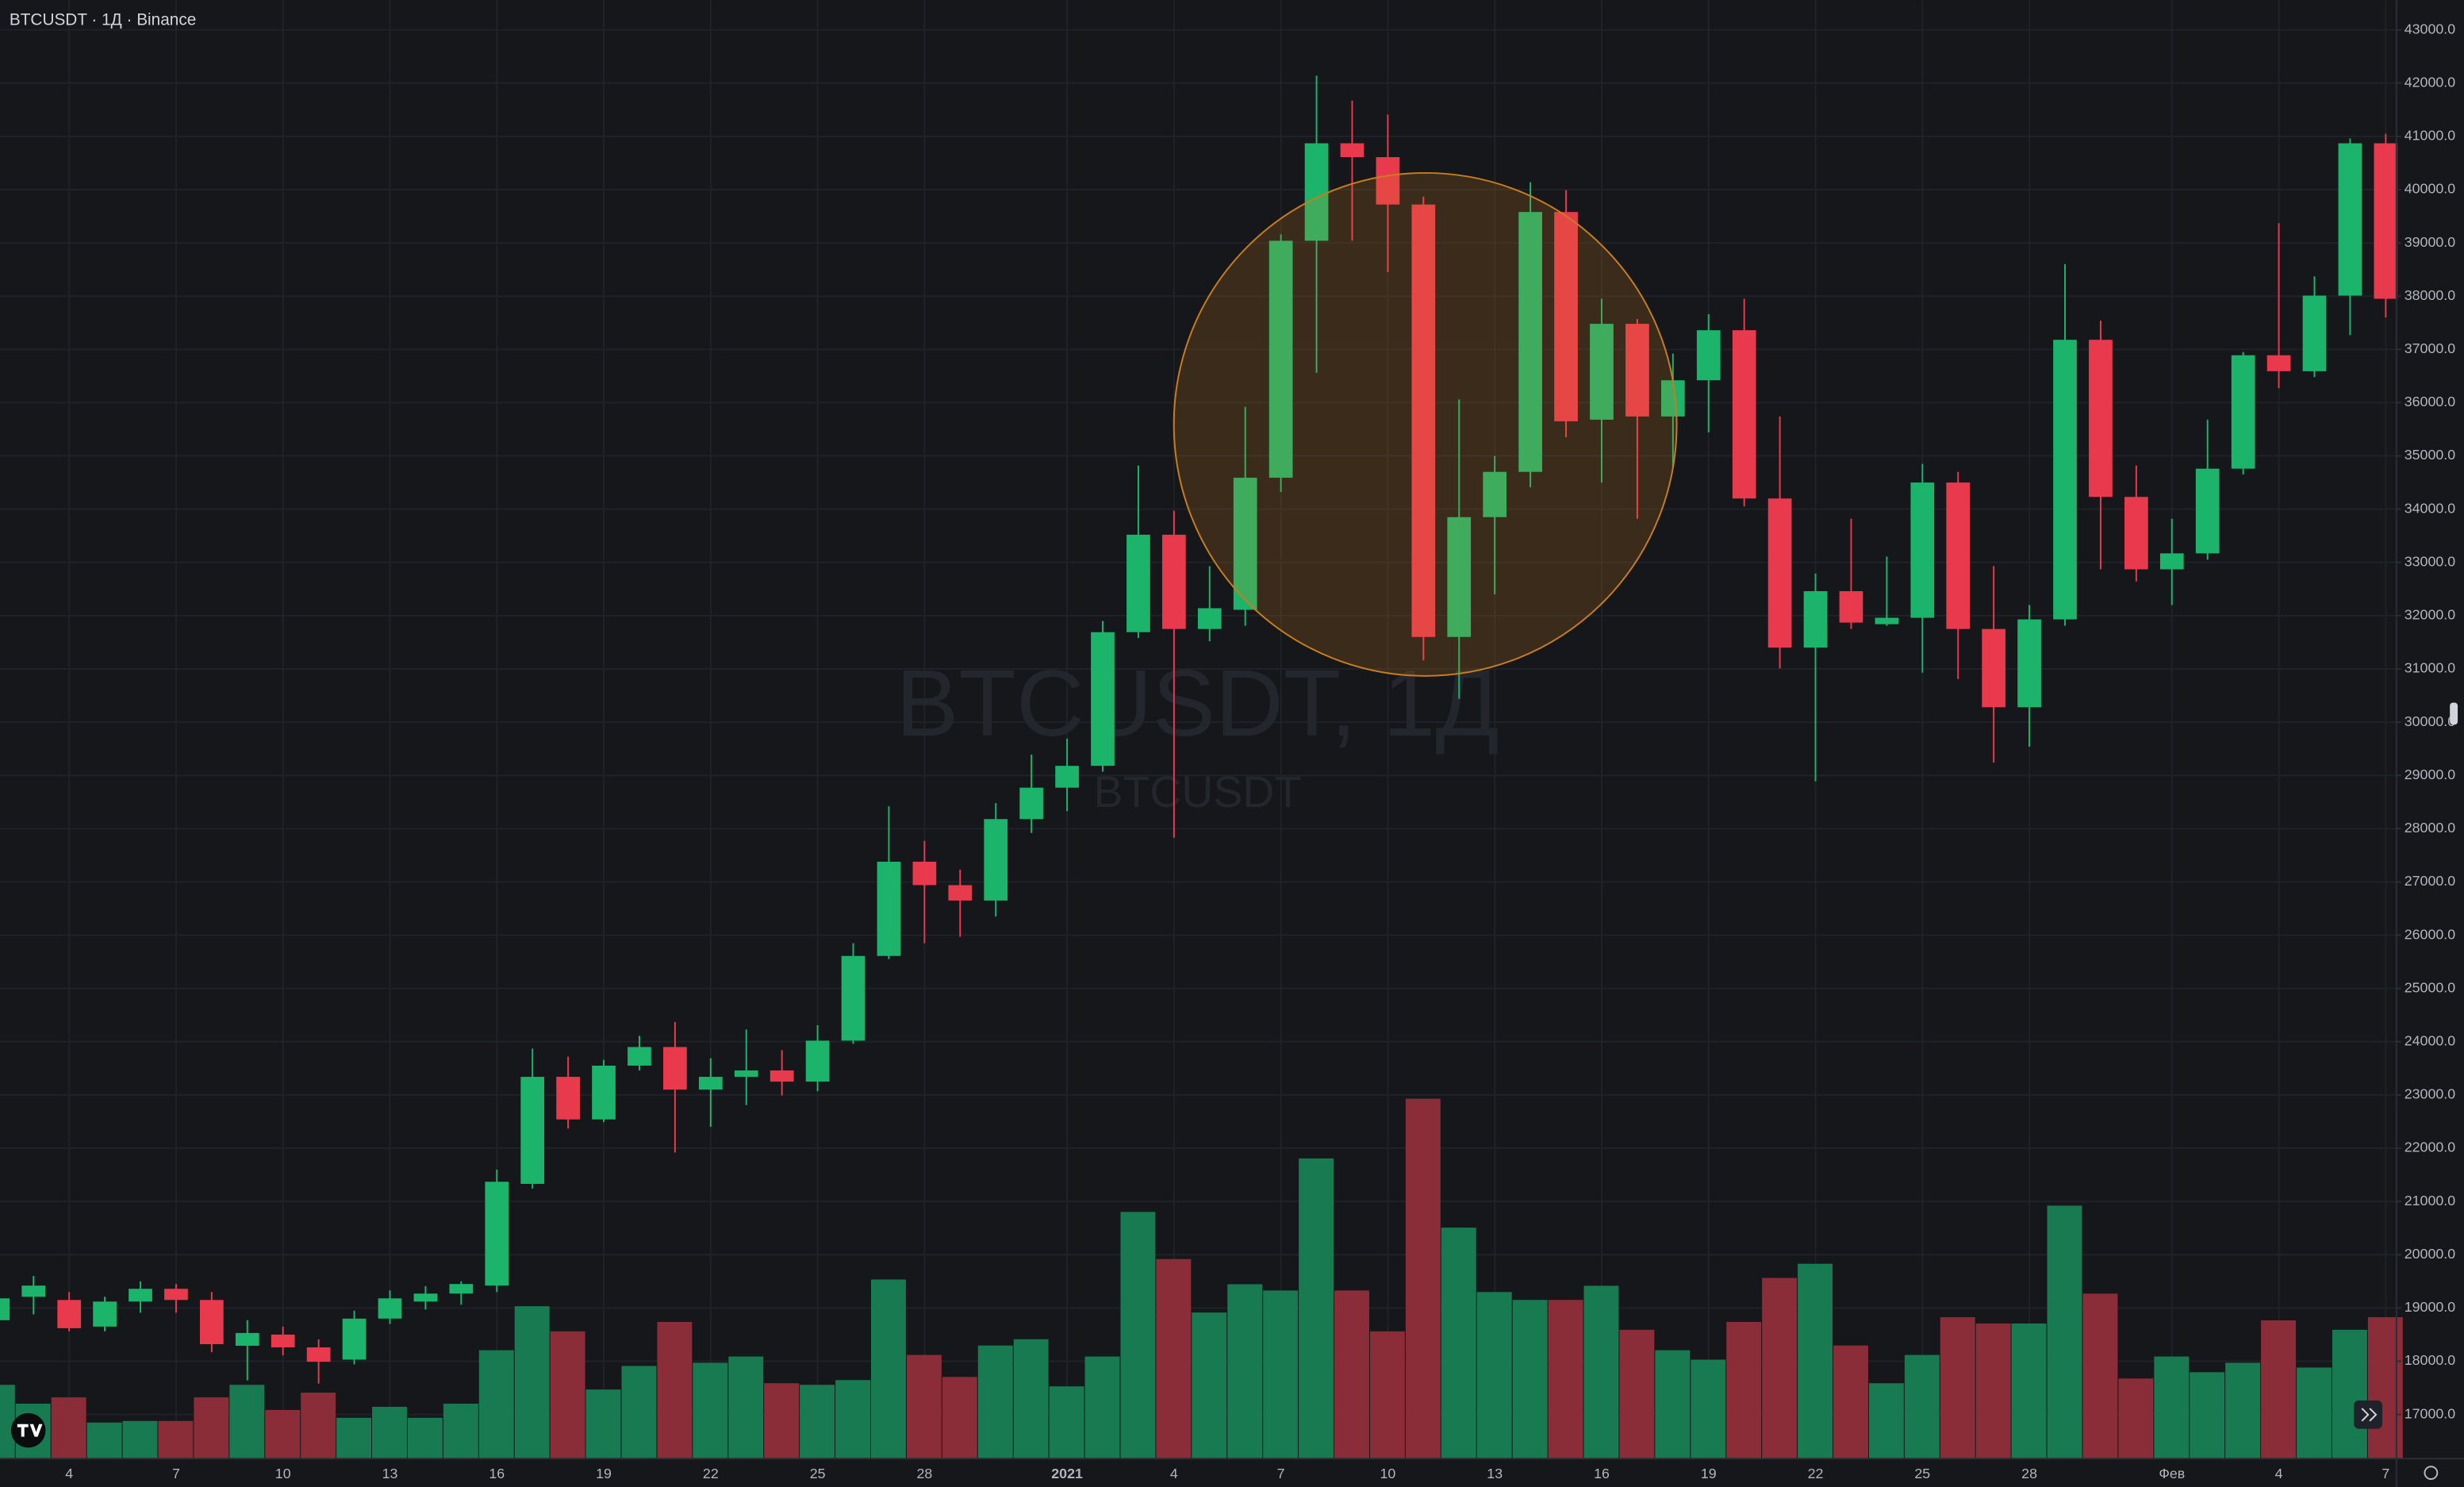 The width and height of the screenshot is (2464, 1487). What do you see at coordinates (28, 1430) in the screenshot?
I see `logo` at bounding box center [28, 1430].